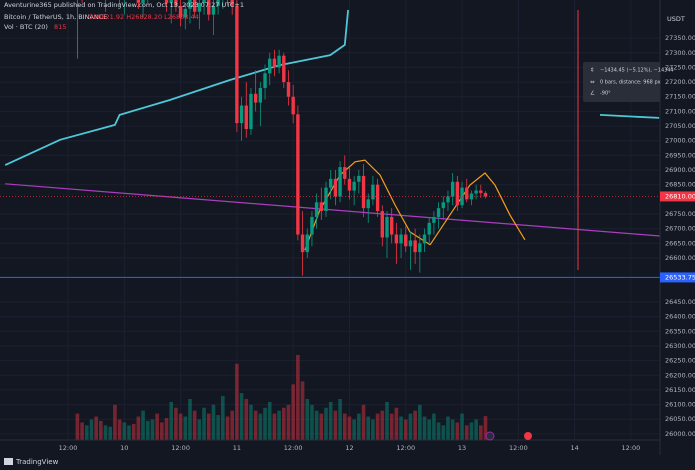 The image size is (695, 470). I want to click on volume-legend: Vol · BTC (20), so click(26, 27).